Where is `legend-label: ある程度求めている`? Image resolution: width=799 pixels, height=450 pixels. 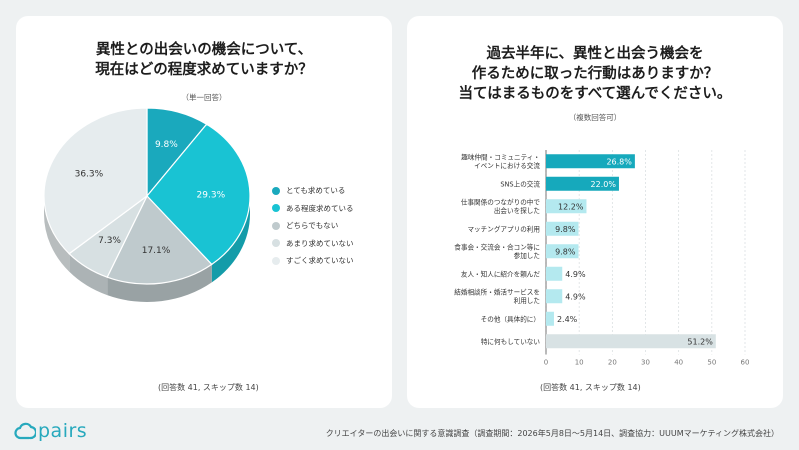 legend-label: ある程度求めている is located at coordinates (320, 208).